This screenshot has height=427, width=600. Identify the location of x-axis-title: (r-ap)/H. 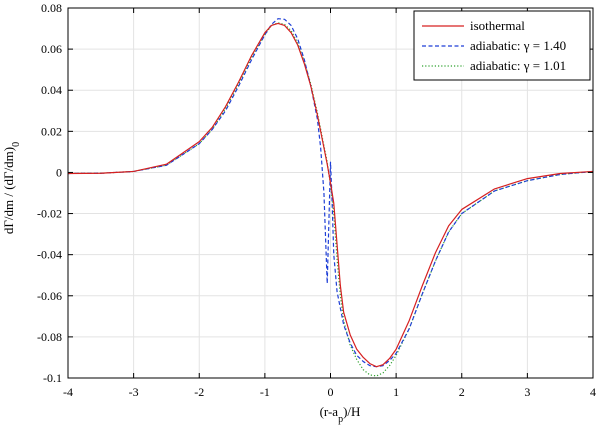
(340, 414).